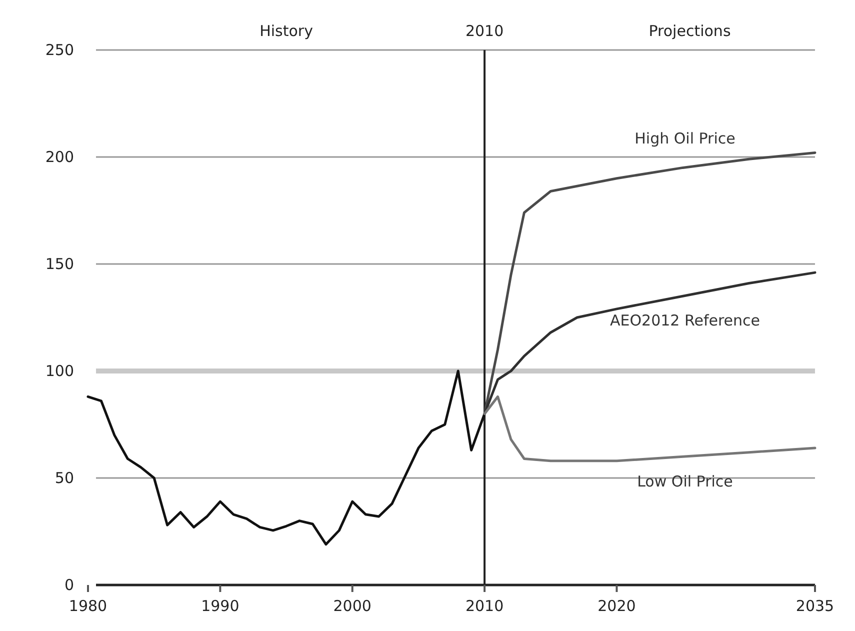  Describe the element at coordinates (59, 50) in the screenshot. I see `y-tick-label: 250` at that location.